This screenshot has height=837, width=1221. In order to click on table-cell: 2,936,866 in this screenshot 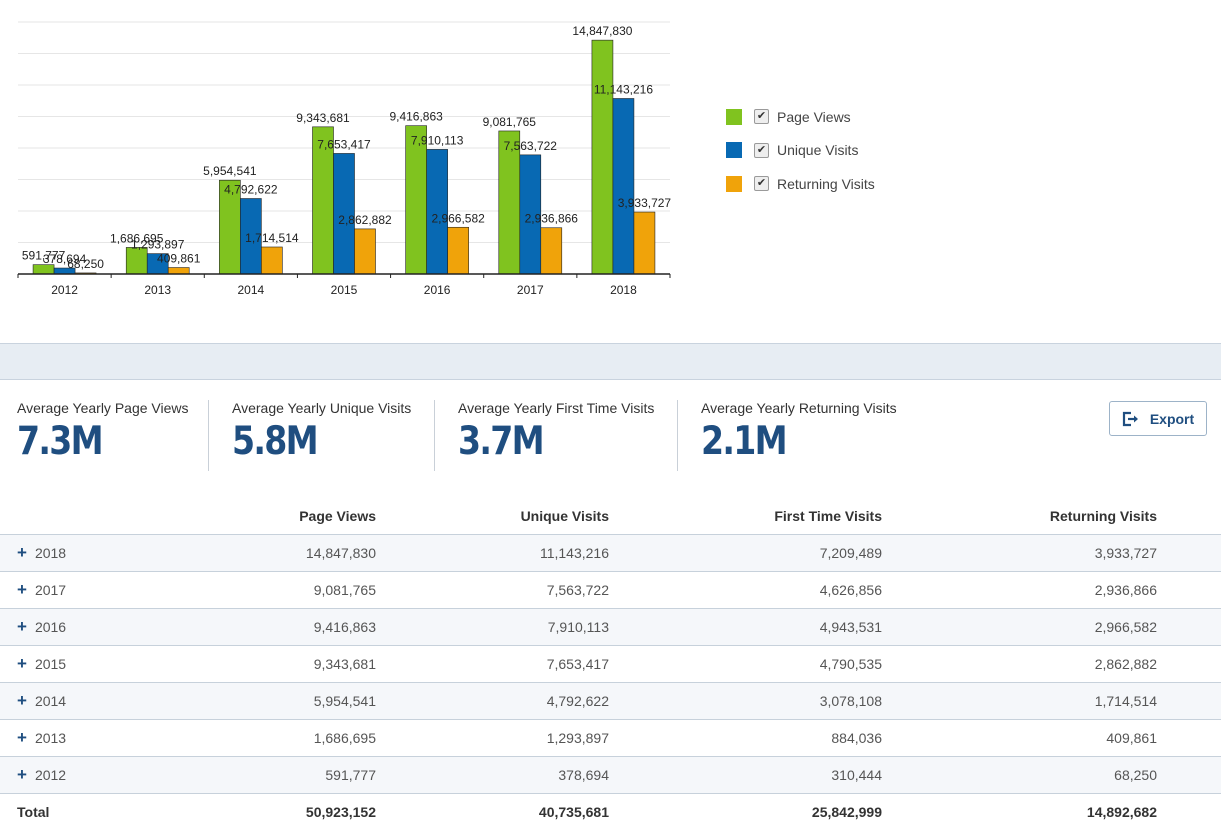, I will do `click(1019, 590)`.